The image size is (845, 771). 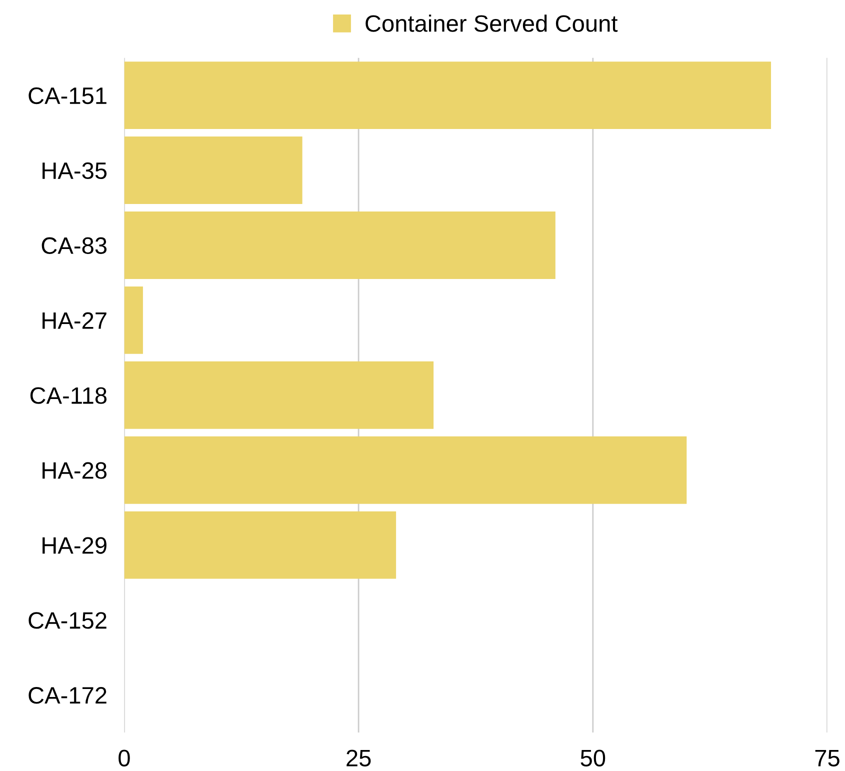 I want to click on y-tick-label: HA-29, so click(x=74, y=545).